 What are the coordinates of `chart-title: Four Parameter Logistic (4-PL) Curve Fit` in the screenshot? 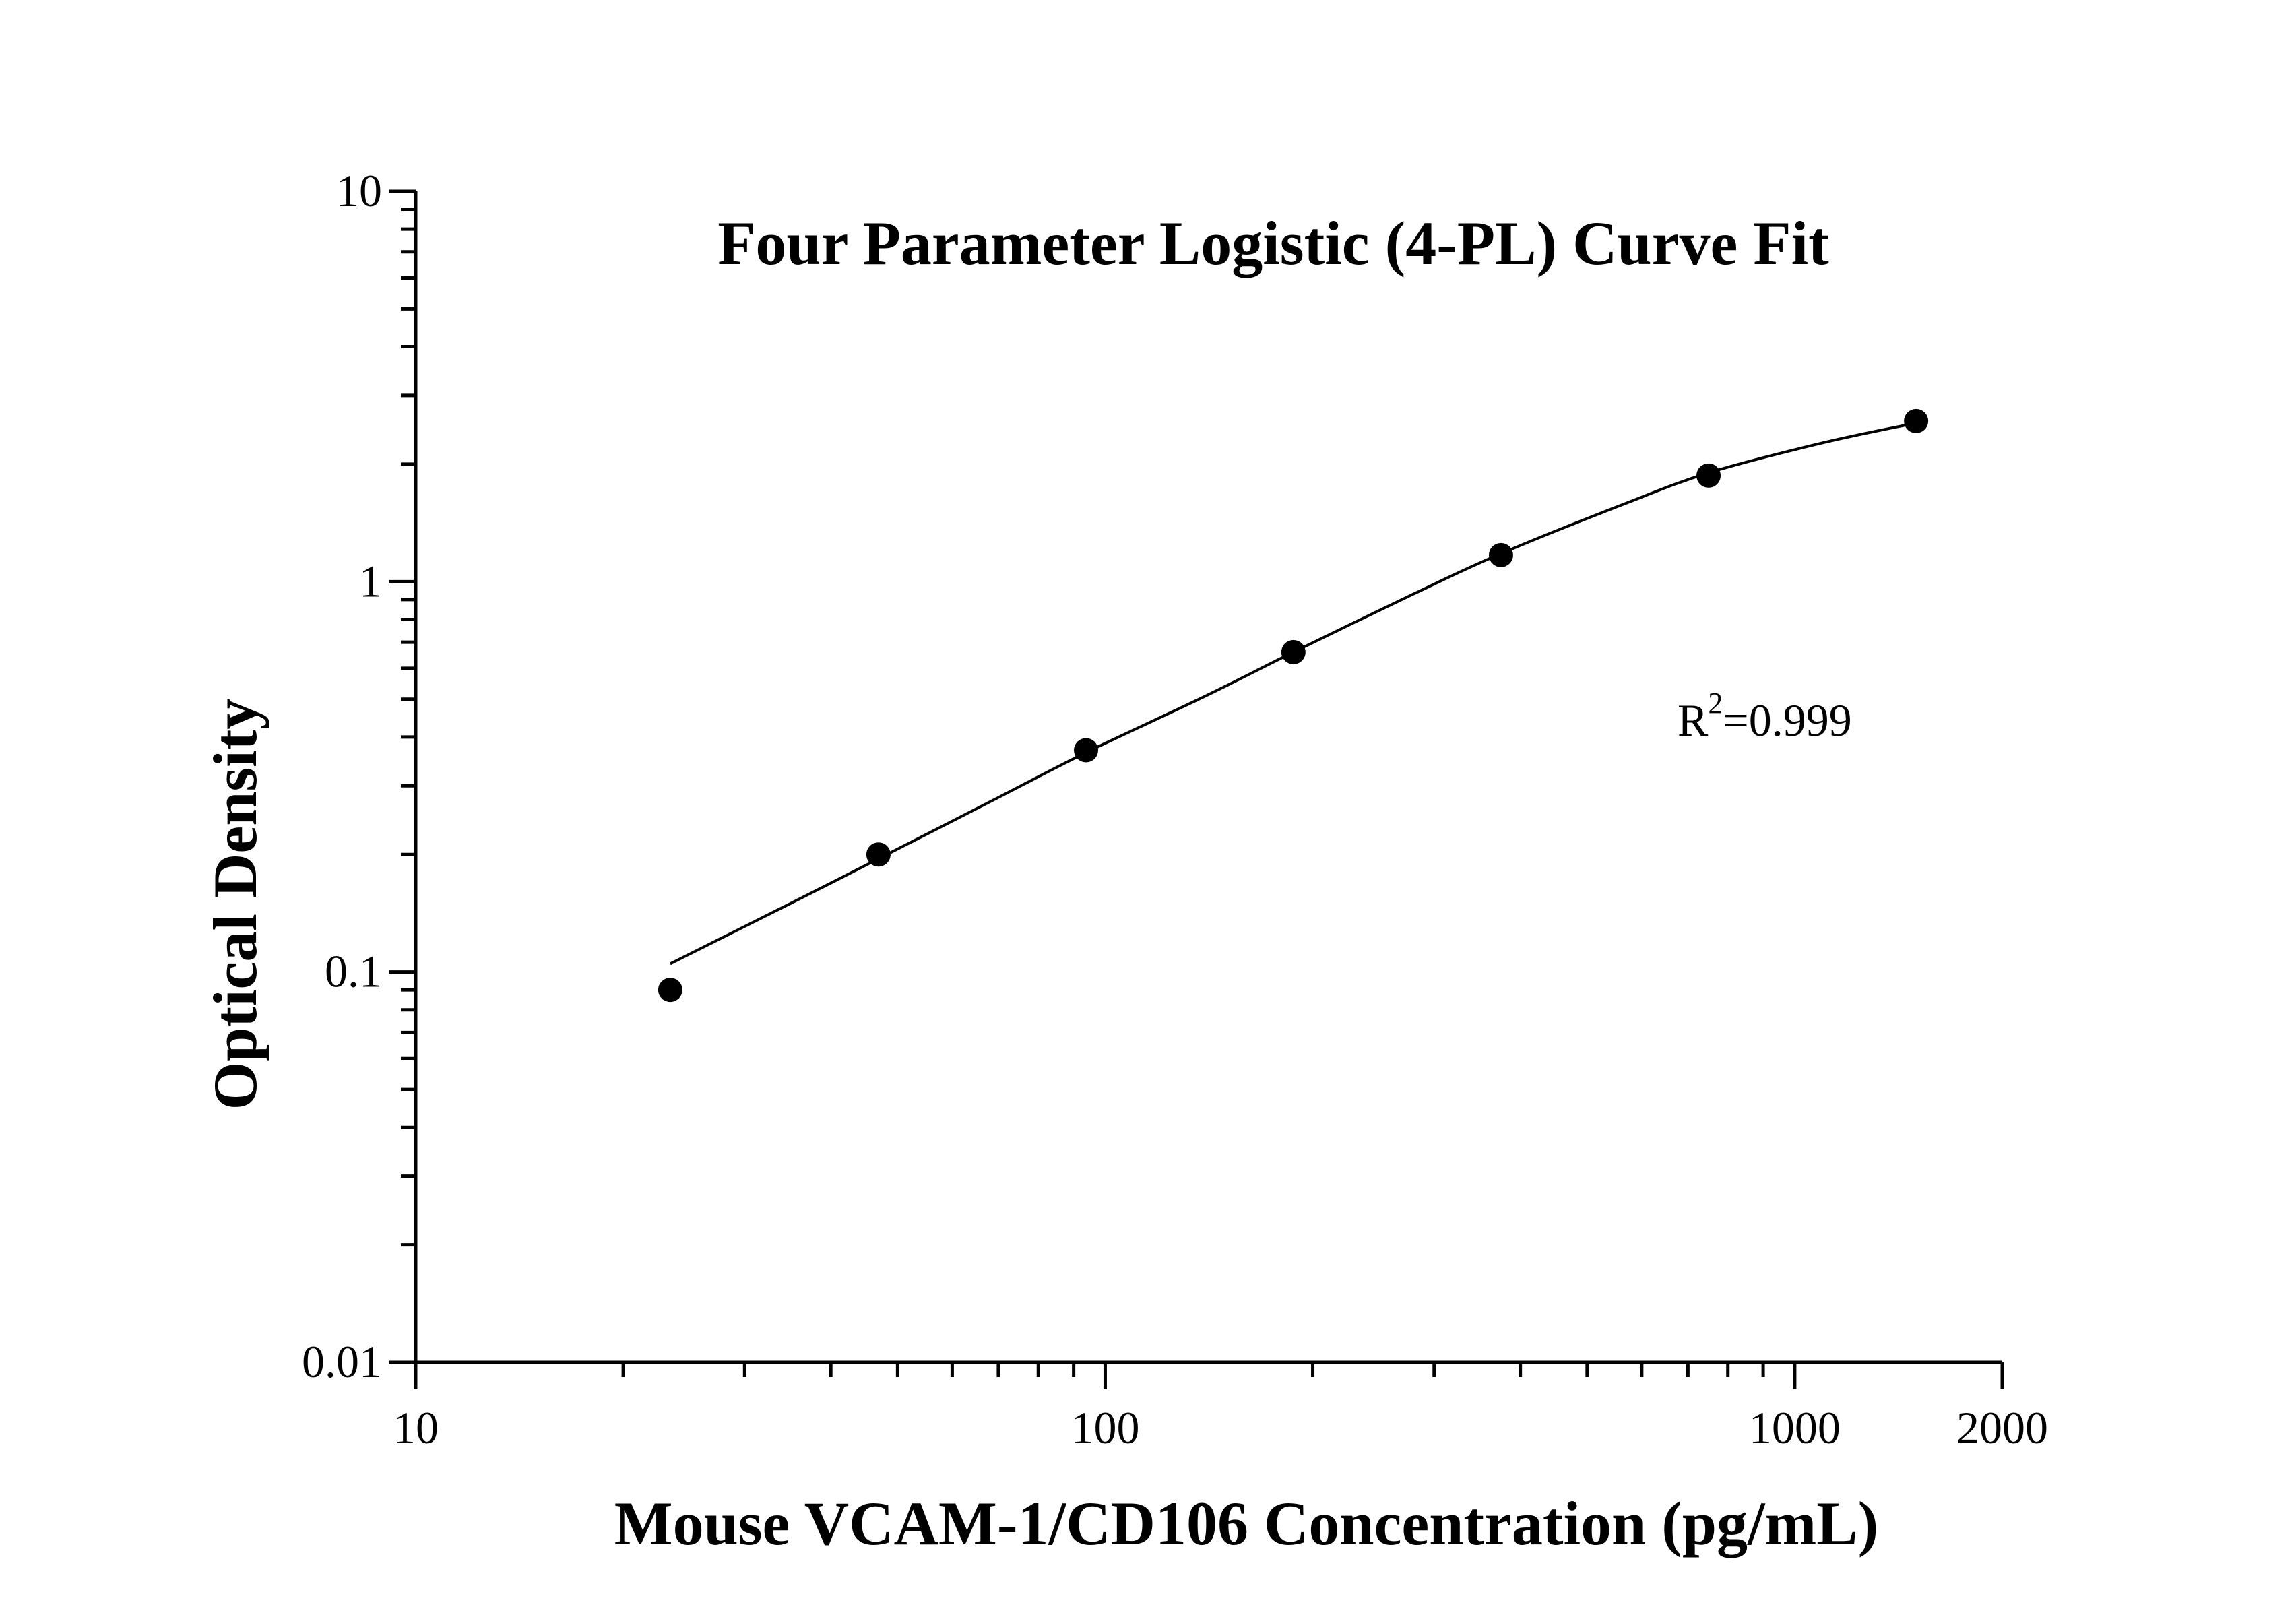 It's located at (1273, 243).